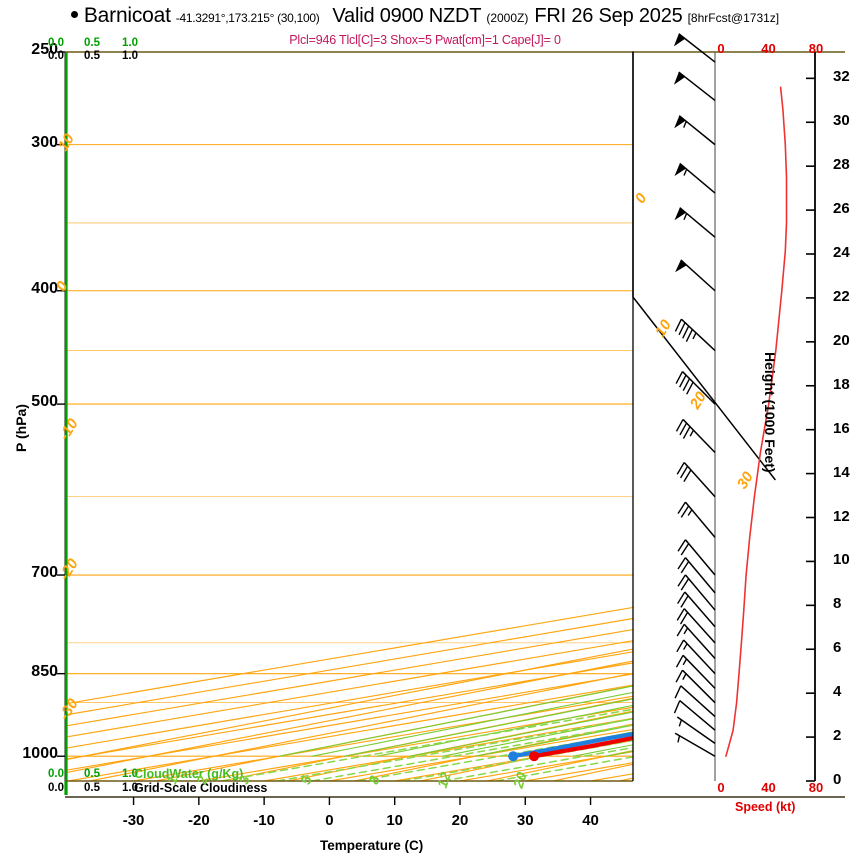  Describe the element at coordinates (608, 16) in the screenshot. I see `valid-date: FRI 26 Sep 2025` at that location.